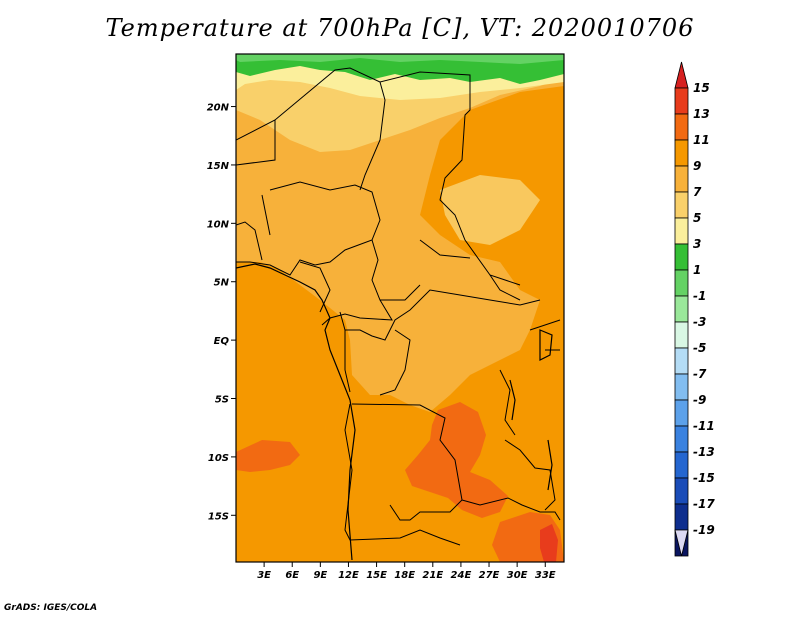  I want to click on x-axis: 3E 6E 9E 12E 15E 18E 21E 24E 27E 30E 33E, so click(406, 571).